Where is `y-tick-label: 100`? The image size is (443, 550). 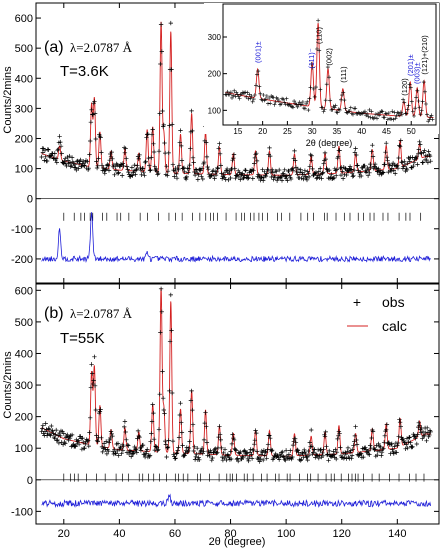
y-tick-label: 100 is located at coordinates (24, 170).